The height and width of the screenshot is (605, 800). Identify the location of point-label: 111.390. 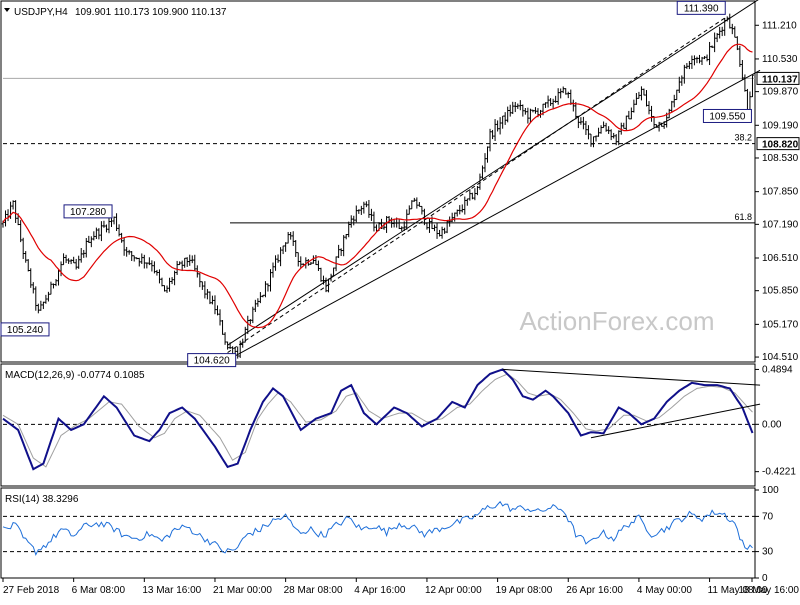
(701, 8).